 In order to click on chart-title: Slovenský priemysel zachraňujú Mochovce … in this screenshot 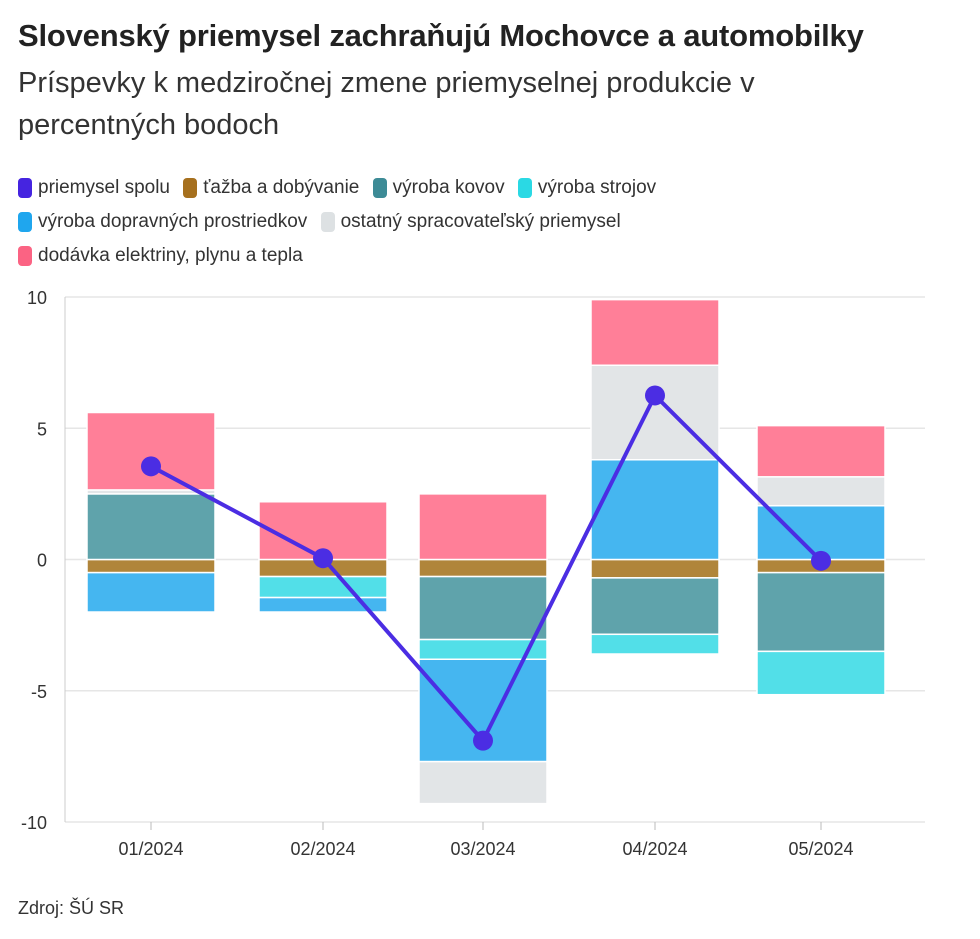, I will do `click(441, 35)`.